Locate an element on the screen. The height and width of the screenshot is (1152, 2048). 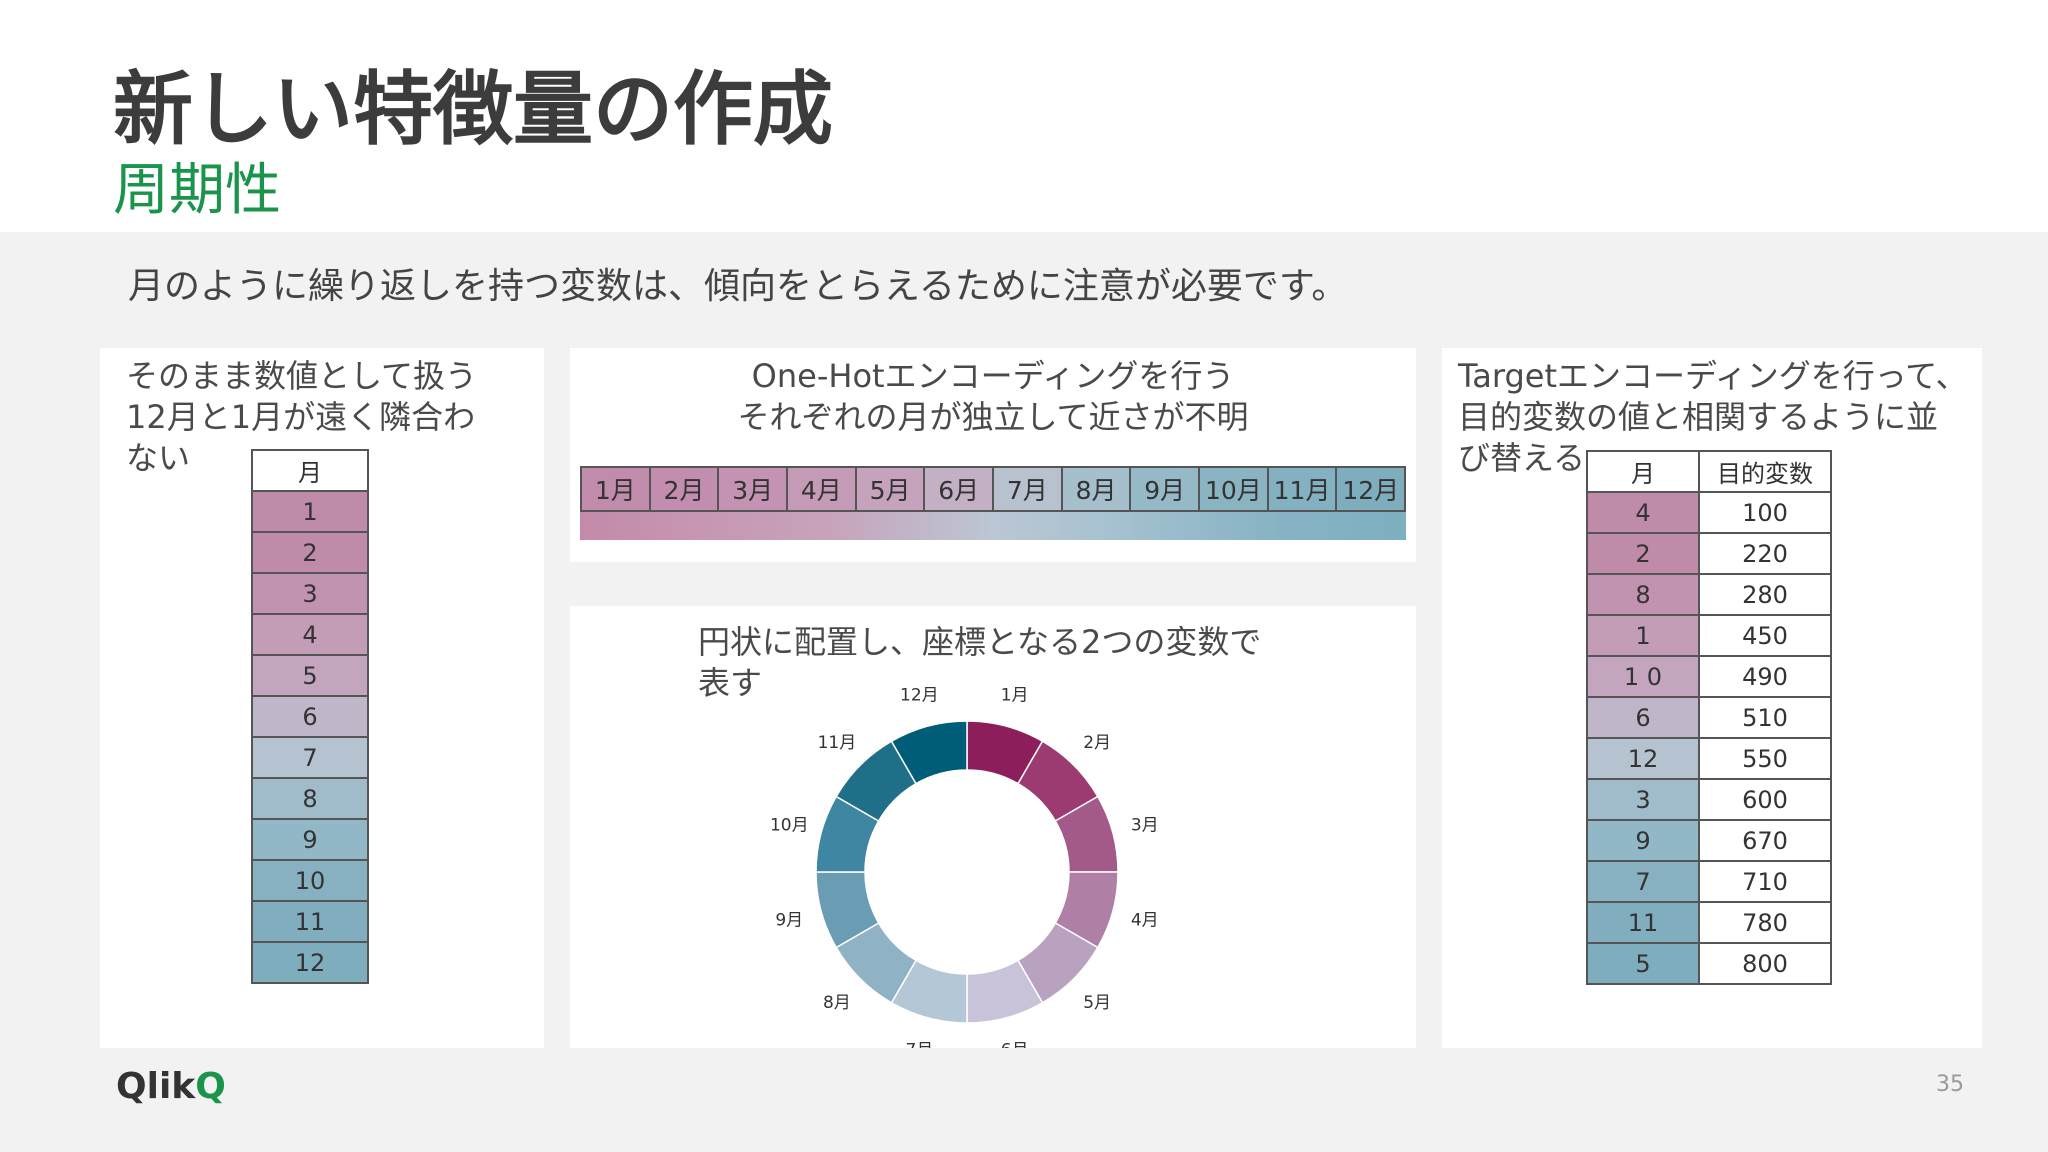
table-header-target: 目的変数 is located at coordinates (1765, 471).